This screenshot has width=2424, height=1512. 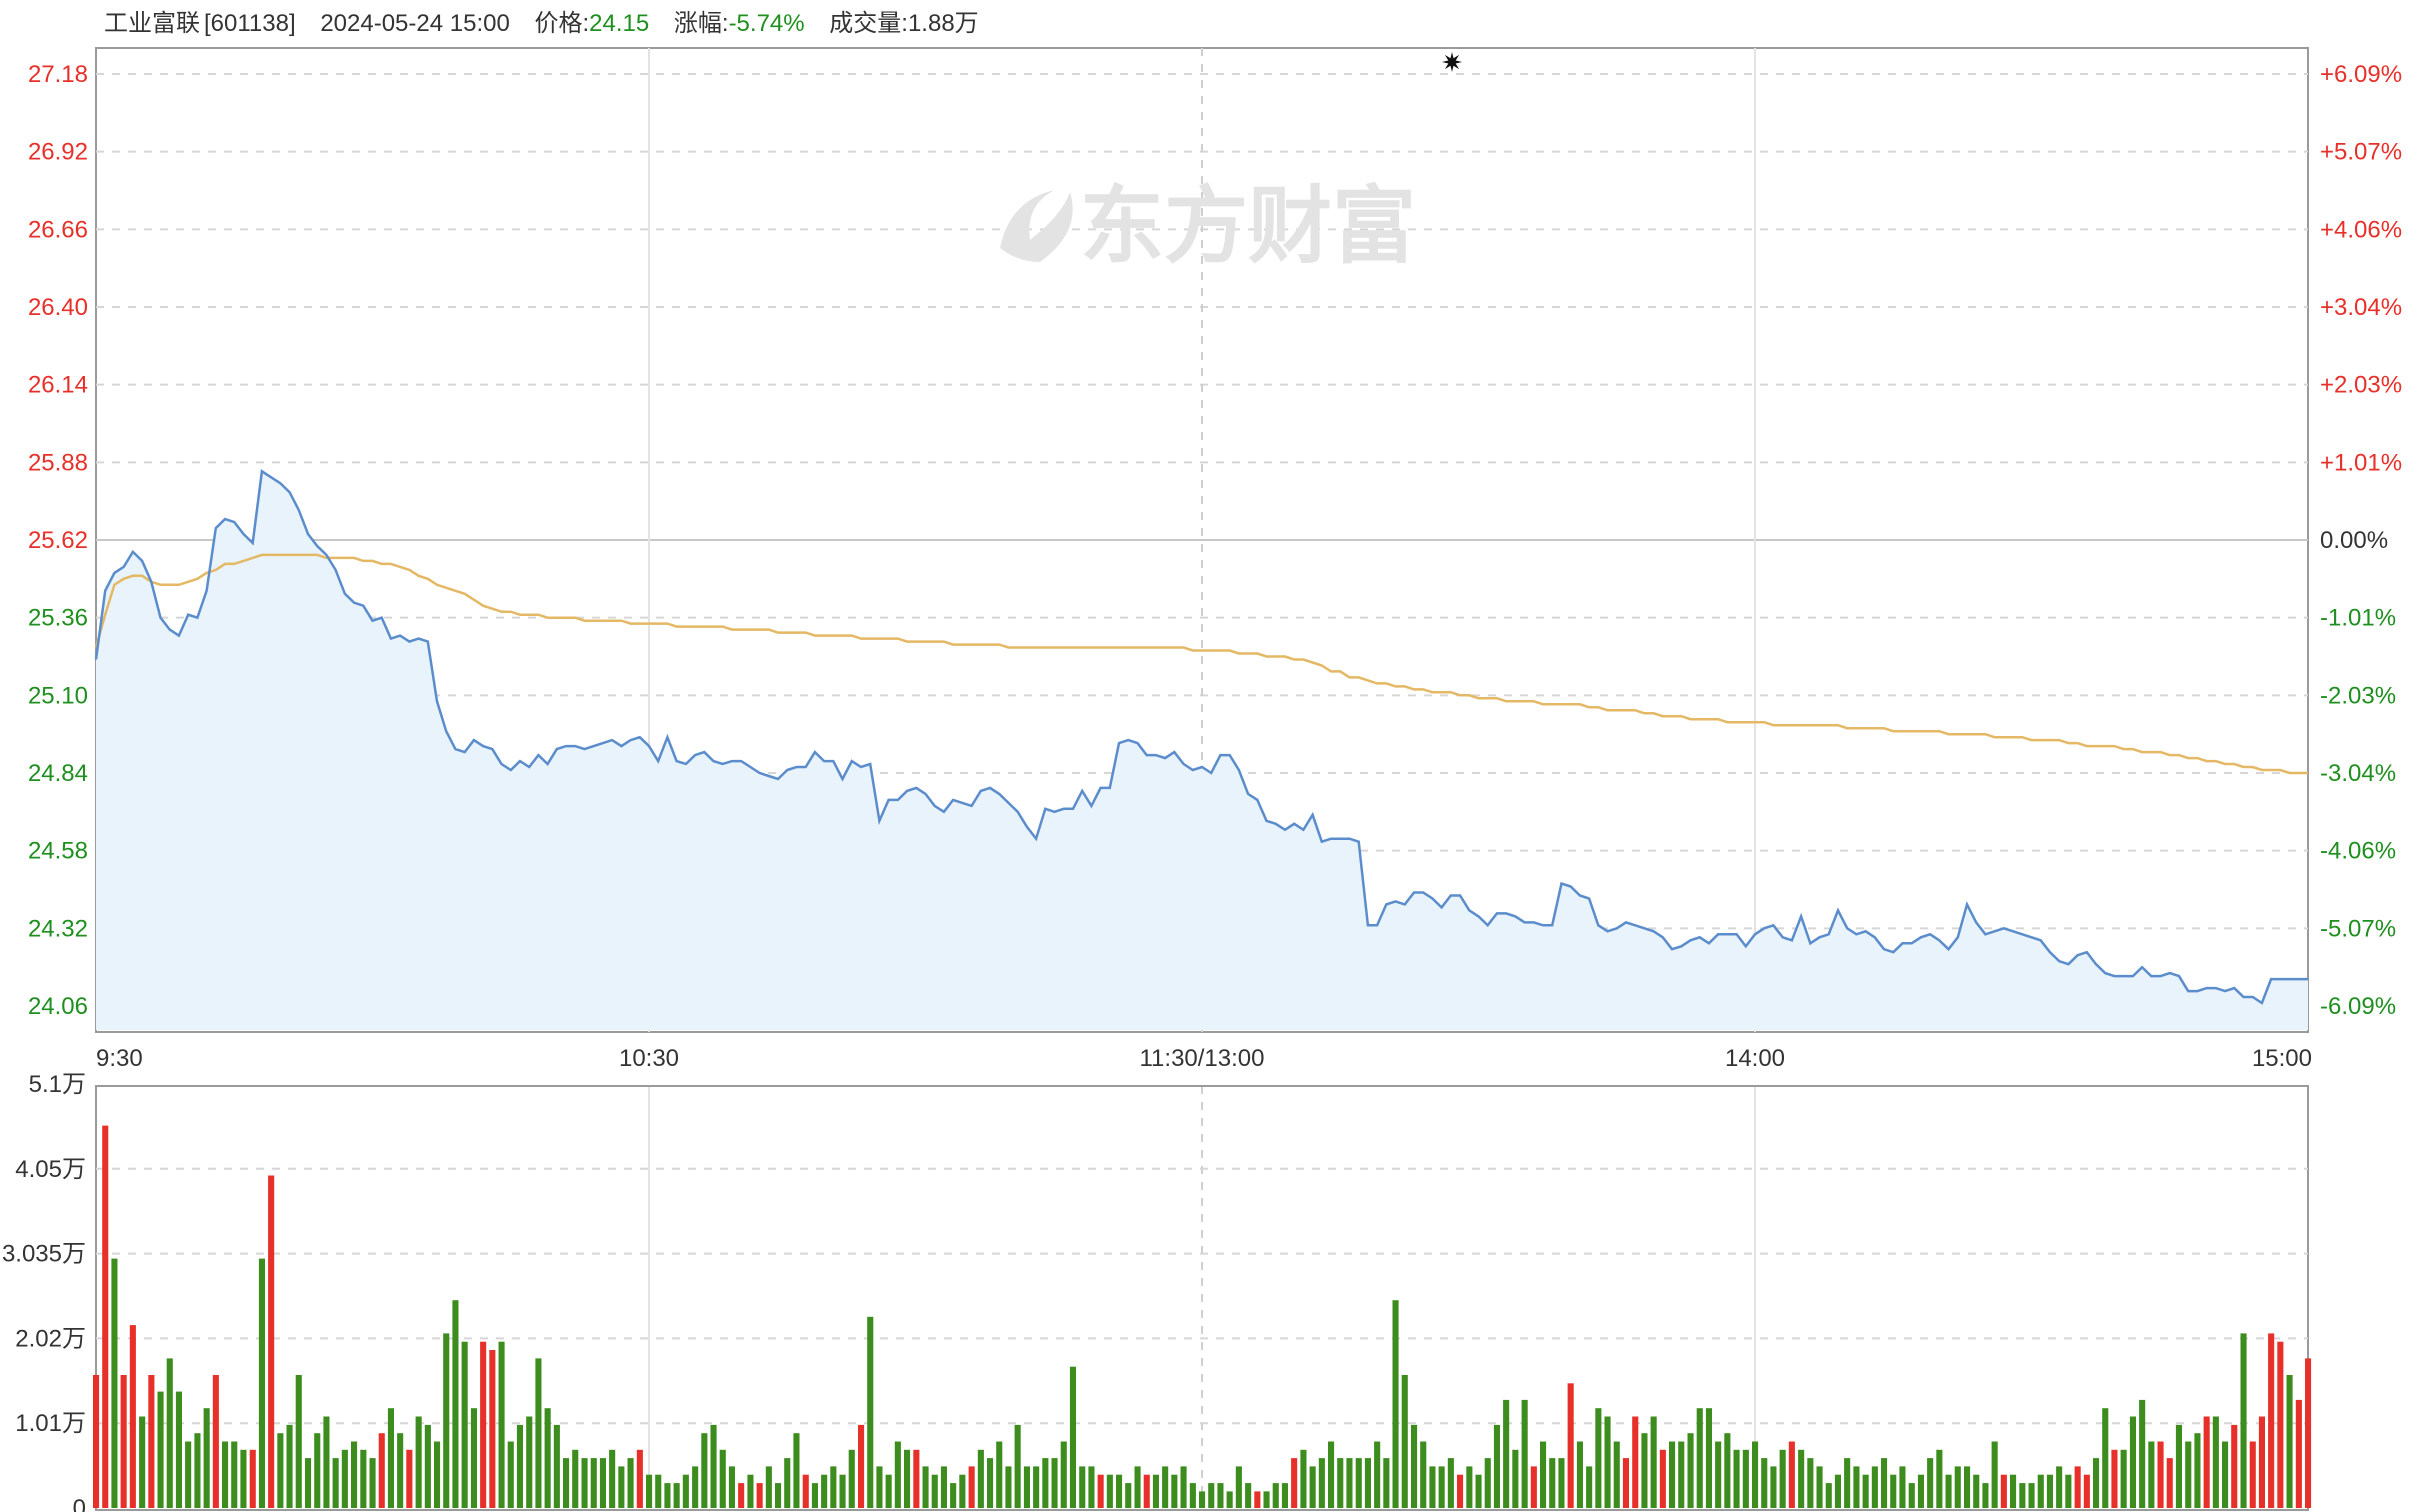 I want to click on price-label: 价格:, so click(x=562, y=23).